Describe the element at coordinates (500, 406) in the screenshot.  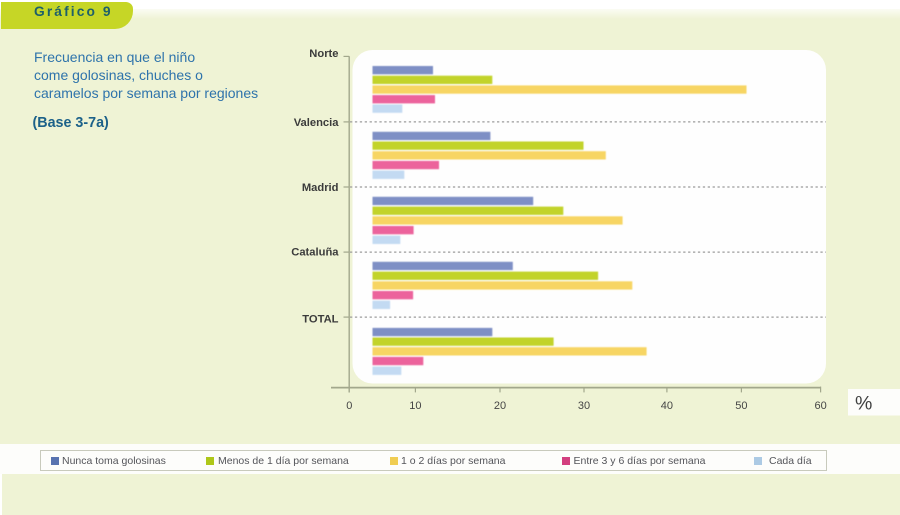
I see `svg-text: 20` at that location.